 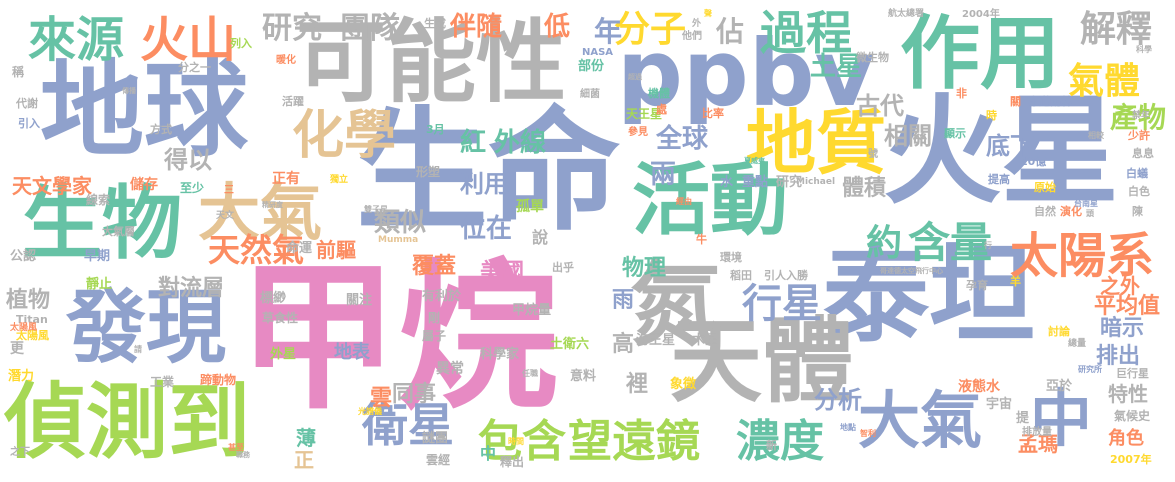 I want to click on word: 排放量, so click(x=1037, y=432).